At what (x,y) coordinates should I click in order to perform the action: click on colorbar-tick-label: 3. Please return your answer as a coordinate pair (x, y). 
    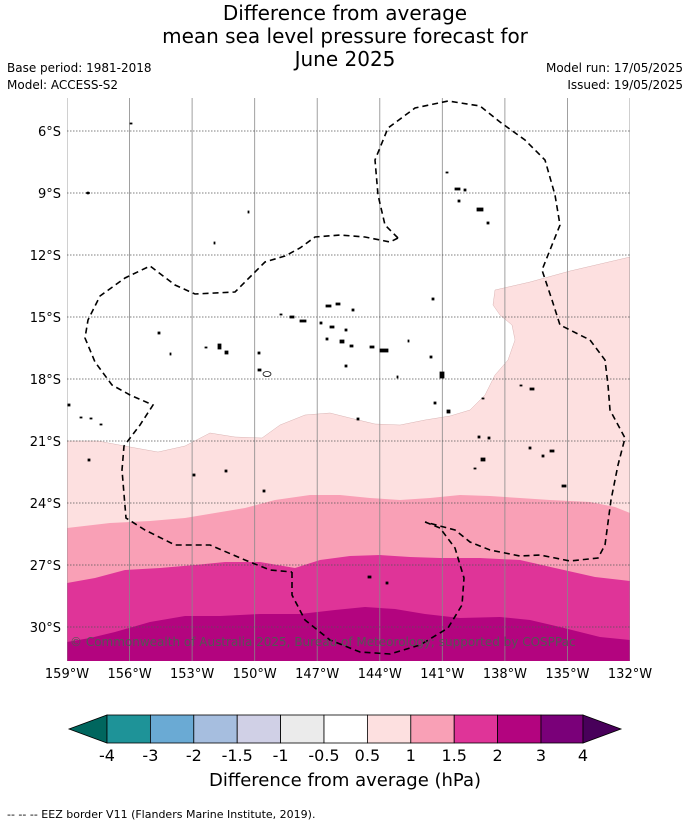
    Looking at the image, I should click on (541, 755).